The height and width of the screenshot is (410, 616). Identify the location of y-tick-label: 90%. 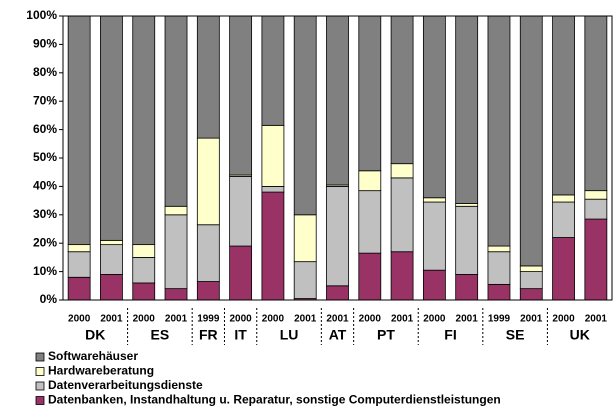
(45, 44).